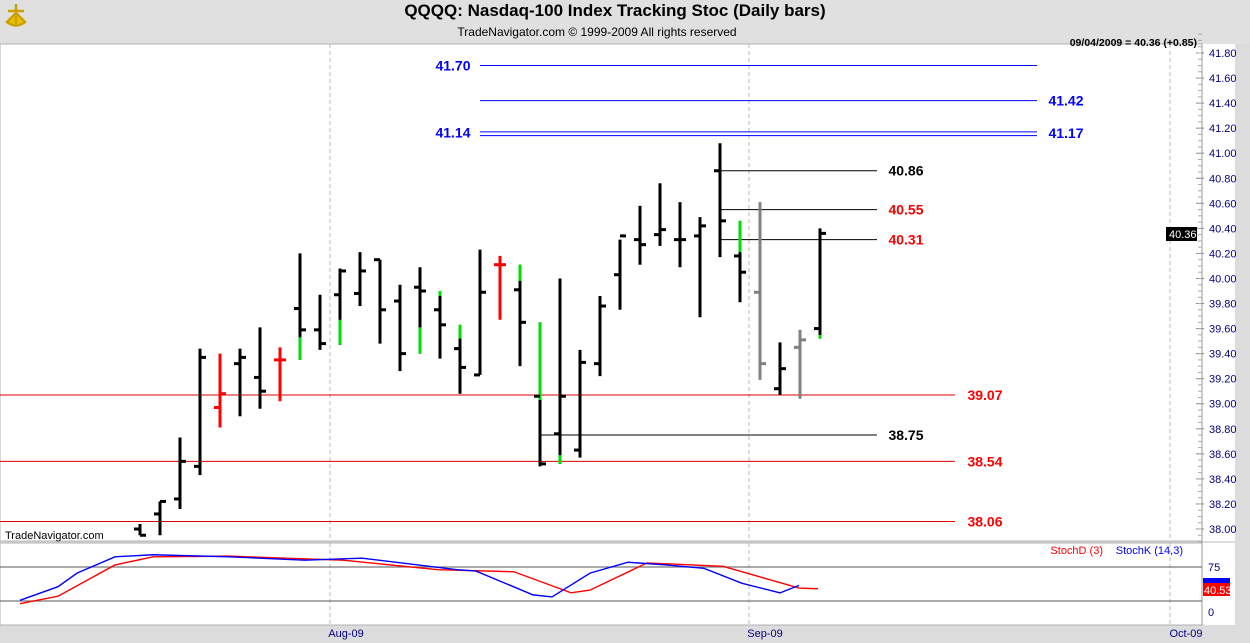  I want to click on watermark: TradeNavigator.com, so click(54, 536).